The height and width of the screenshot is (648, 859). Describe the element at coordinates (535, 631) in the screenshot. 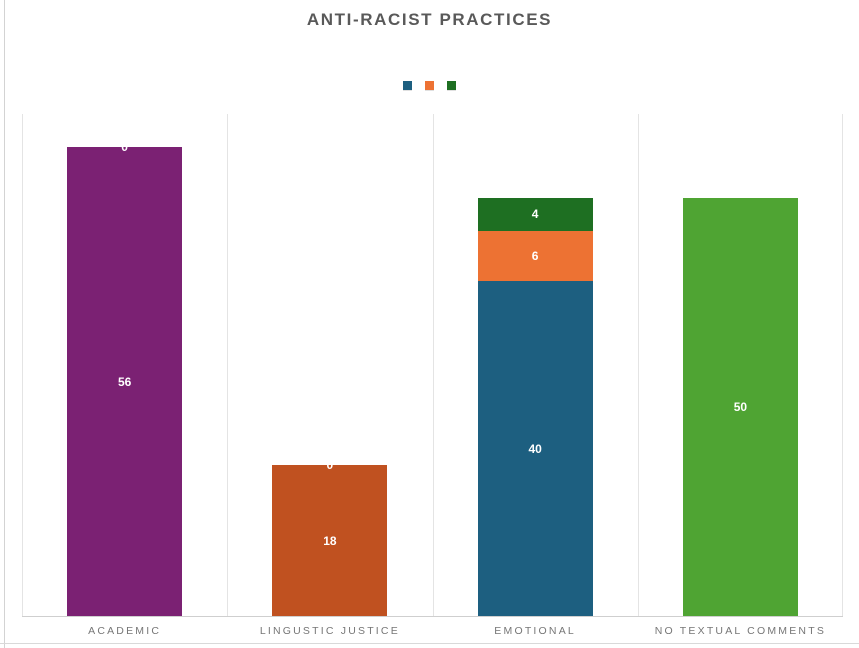

I see `x-axis-label: EMOTIONAL` at that location.